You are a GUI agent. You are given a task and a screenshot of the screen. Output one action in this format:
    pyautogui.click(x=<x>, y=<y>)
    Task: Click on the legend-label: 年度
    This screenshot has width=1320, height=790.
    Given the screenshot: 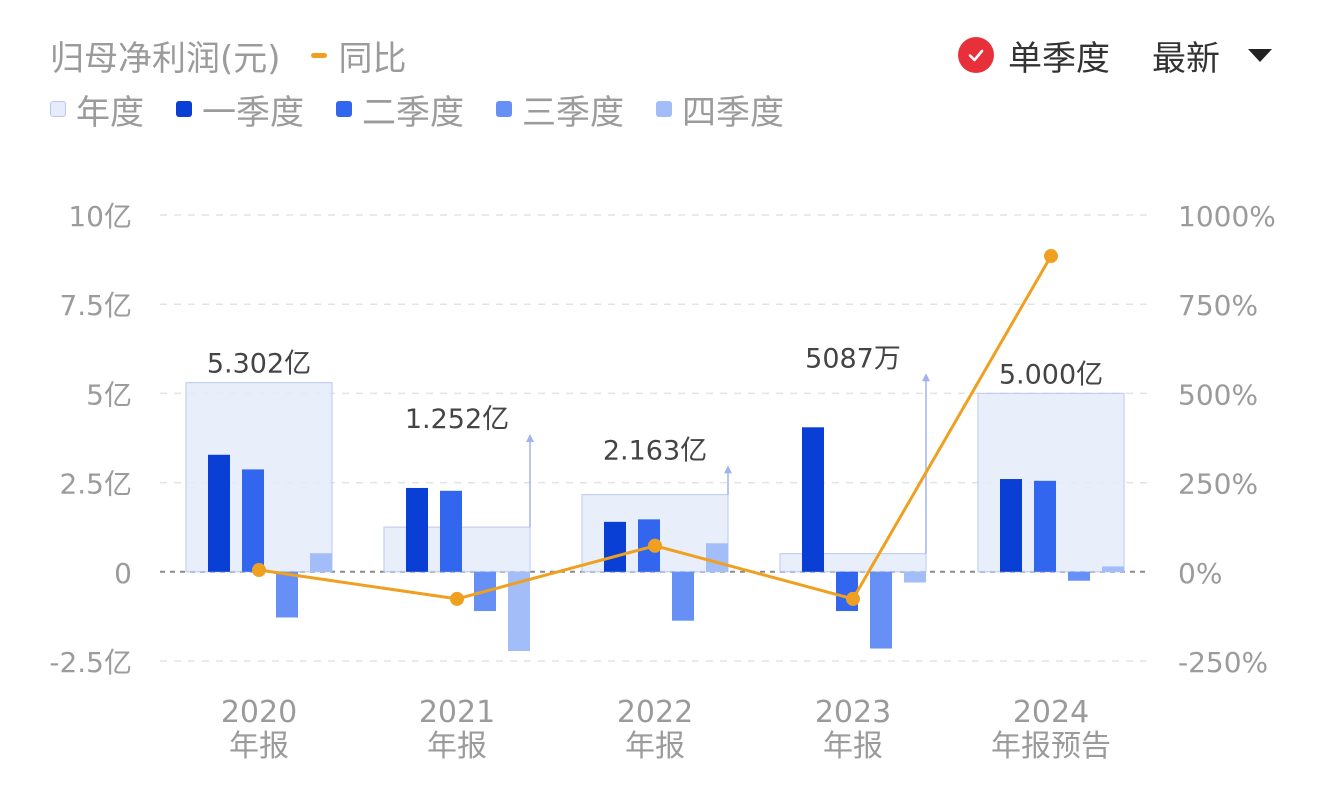 What is the action you would take?
    pyautogui.click(x=110, y=112)
    